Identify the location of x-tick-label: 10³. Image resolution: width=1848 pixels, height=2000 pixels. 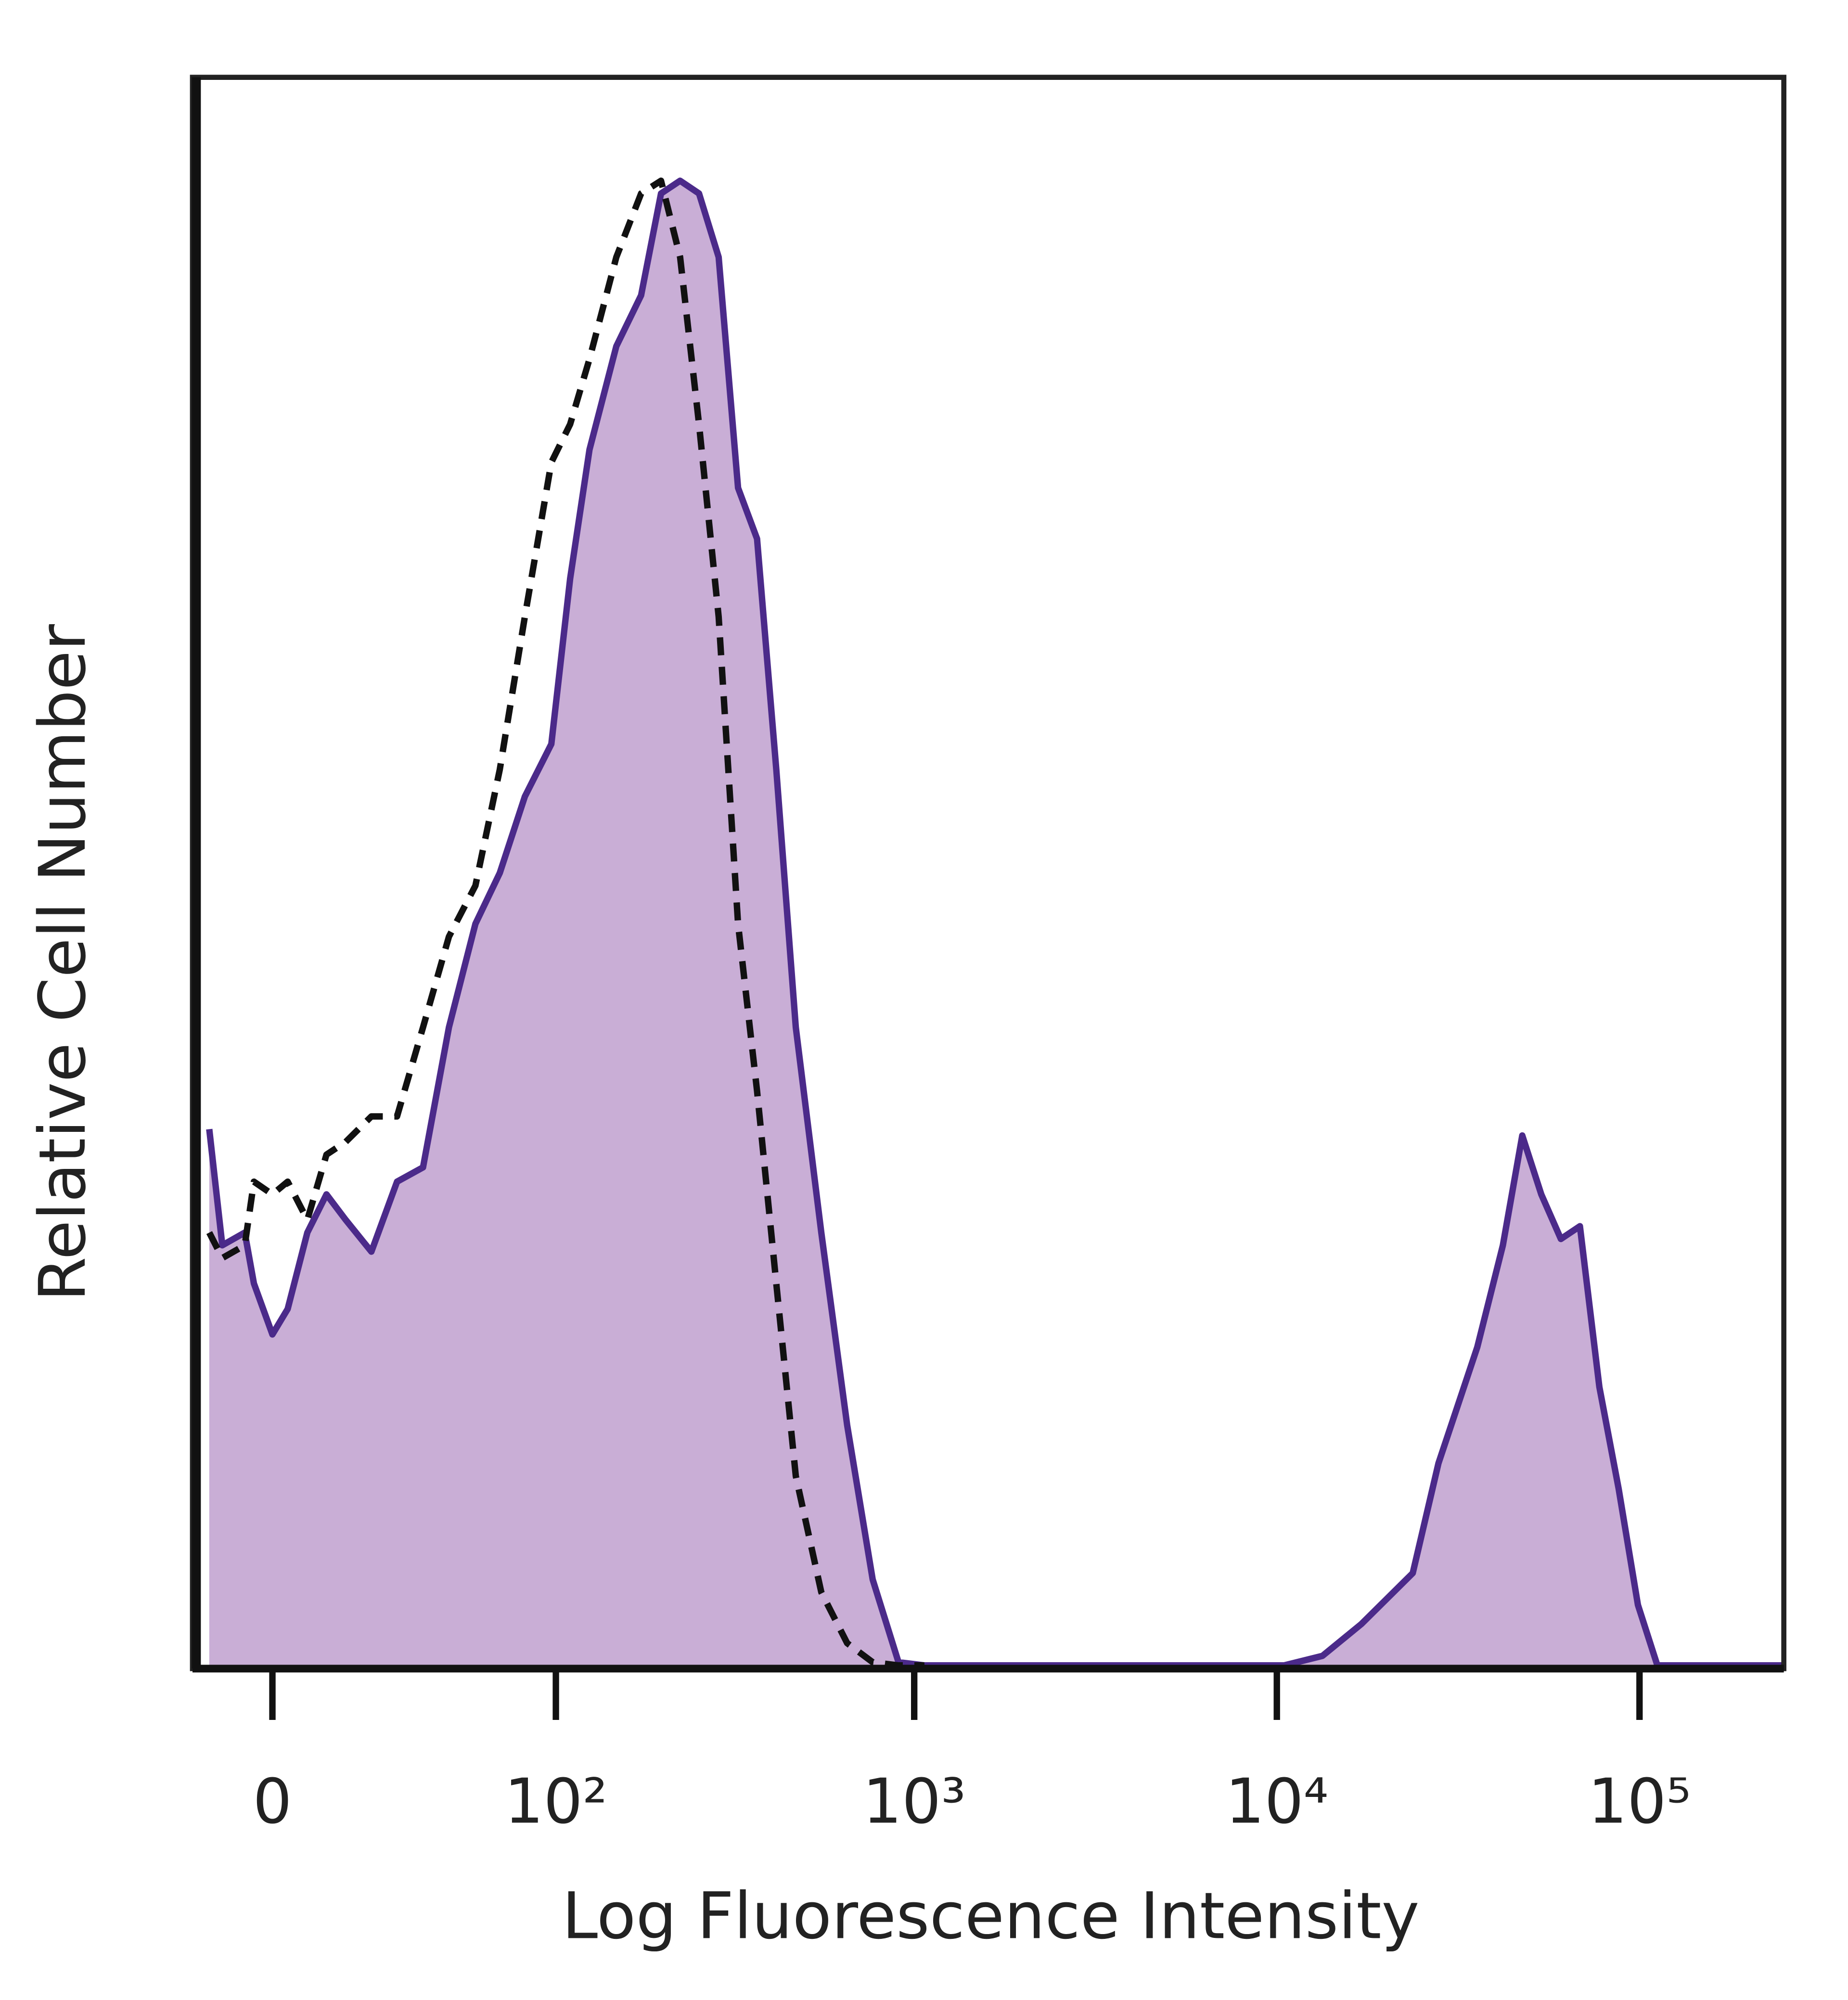
(914, 1801).